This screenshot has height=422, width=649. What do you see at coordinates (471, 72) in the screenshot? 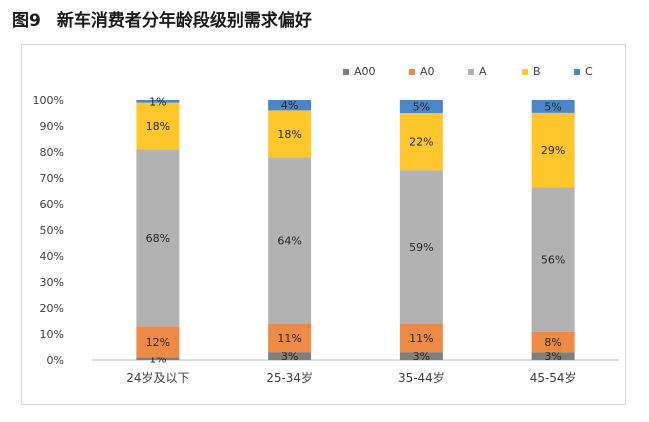
I see `legend-swatch-a` at bounding box center [471, 72].